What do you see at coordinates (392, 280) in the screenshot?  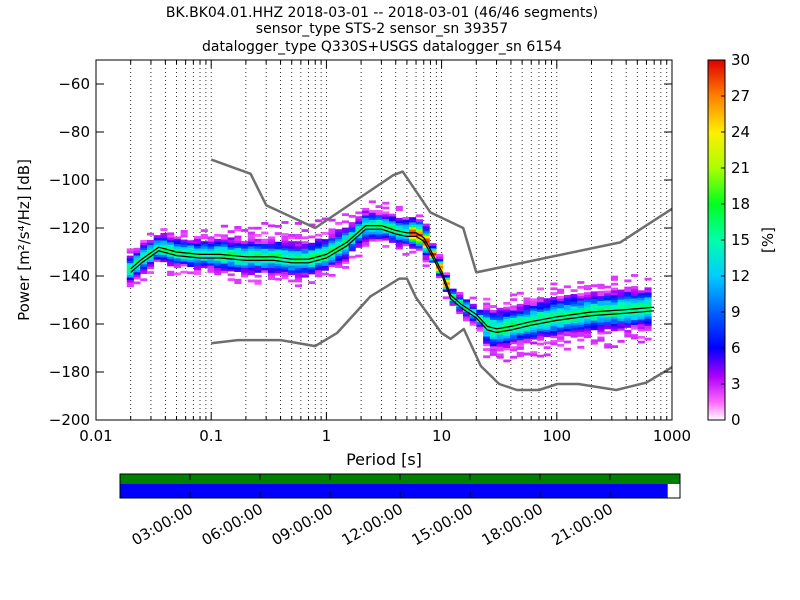 I see `mean-curve` at bounding box center [392, 280].